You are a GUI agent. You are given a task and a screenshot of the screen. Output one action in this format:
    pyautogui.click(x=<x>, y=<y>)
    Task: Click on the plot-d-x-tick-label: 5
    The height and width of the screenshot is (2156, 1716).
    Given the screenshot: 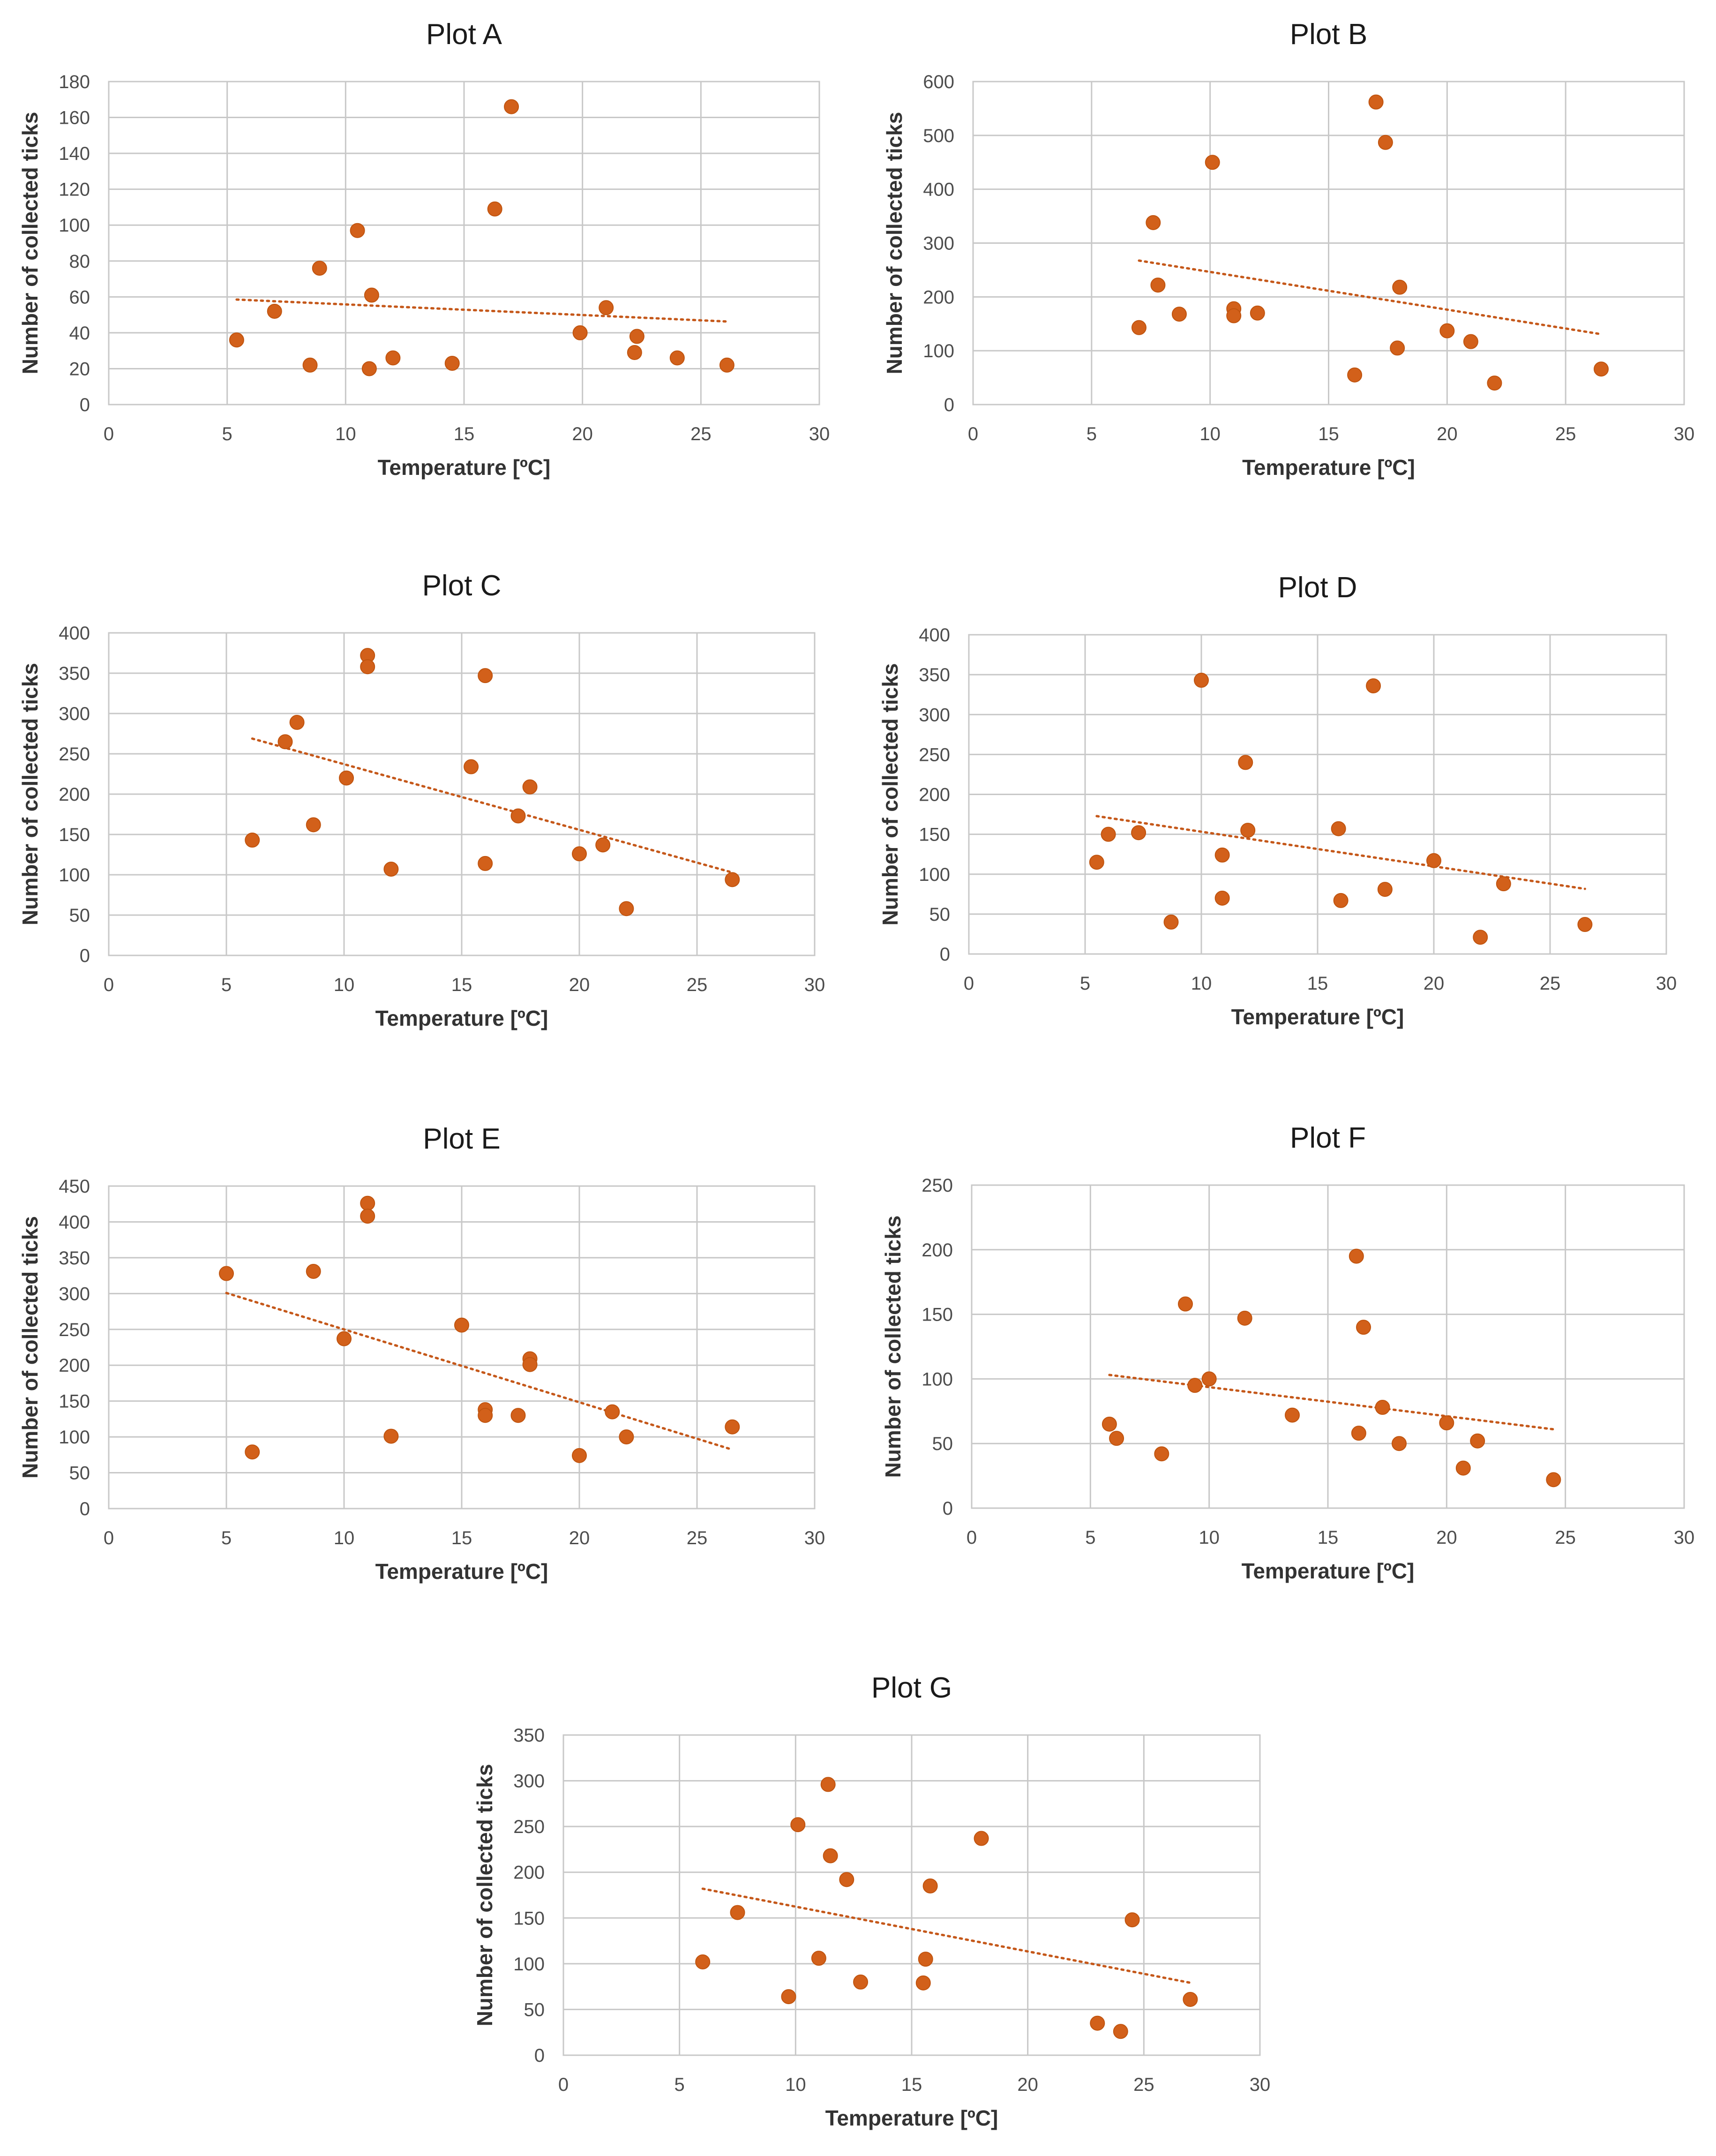 What is the action you would take?
    pyautogui.click(x=1085, y=983)
    